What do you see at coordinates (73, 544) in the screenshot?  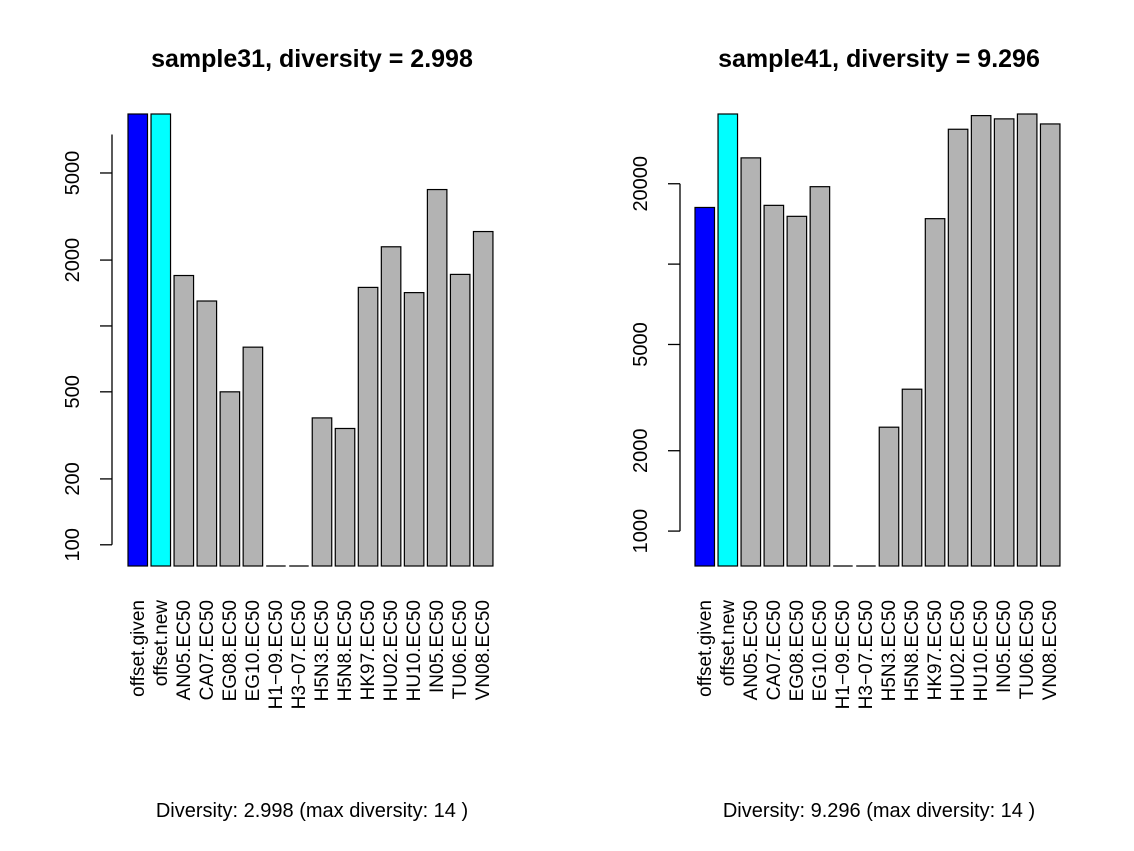 I see `y-tick-label: 100` at bounding box center [73, 544].